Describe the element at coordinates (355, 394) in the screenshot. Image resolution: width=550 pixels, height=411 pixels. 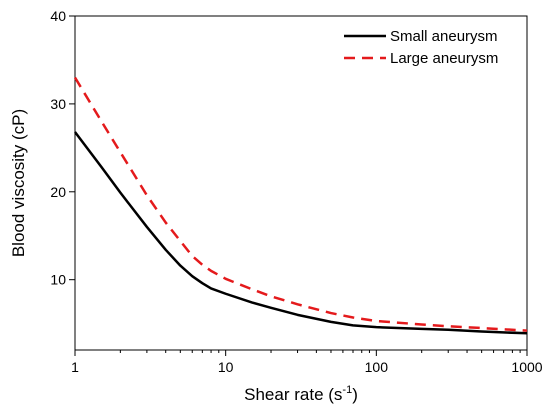
I see `x-axis-title-end: )` at that location.